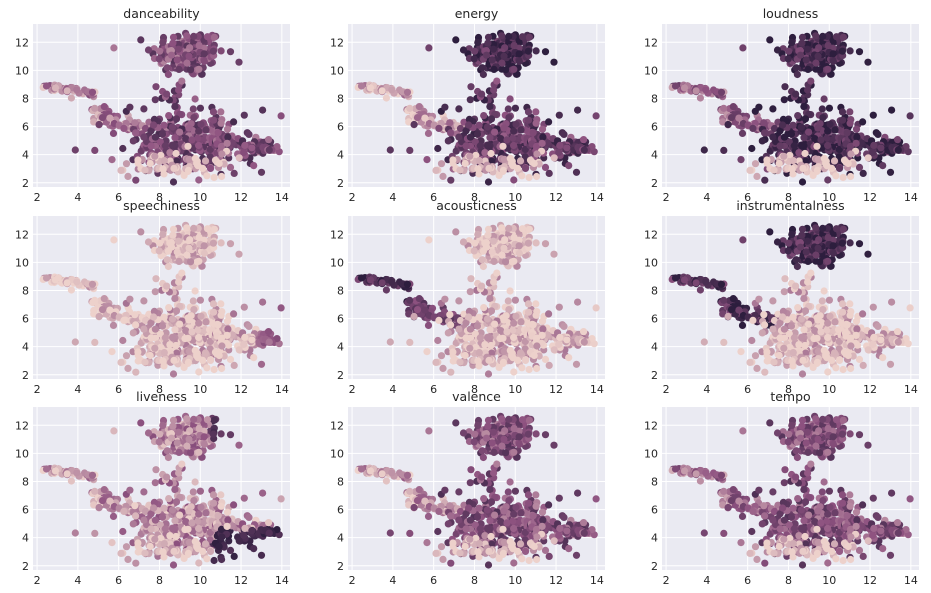  Describe the element at coordinates (37, 197) in the screenshot. I see `x-tick-label: 2` at that location.